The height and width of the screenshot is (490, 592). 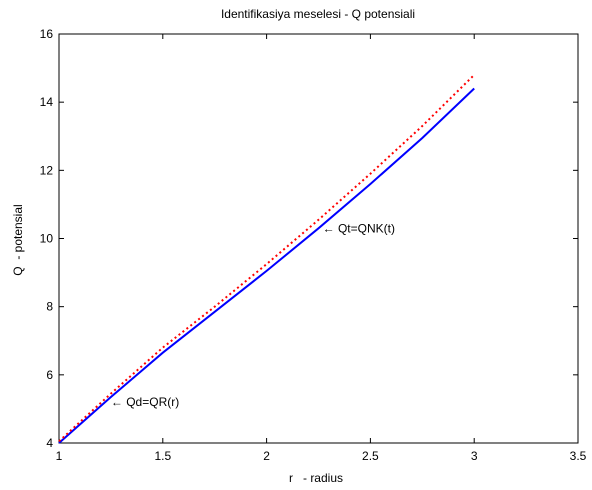 I want to click on x-tick-label: 1.5, so click(x=162, y=456).